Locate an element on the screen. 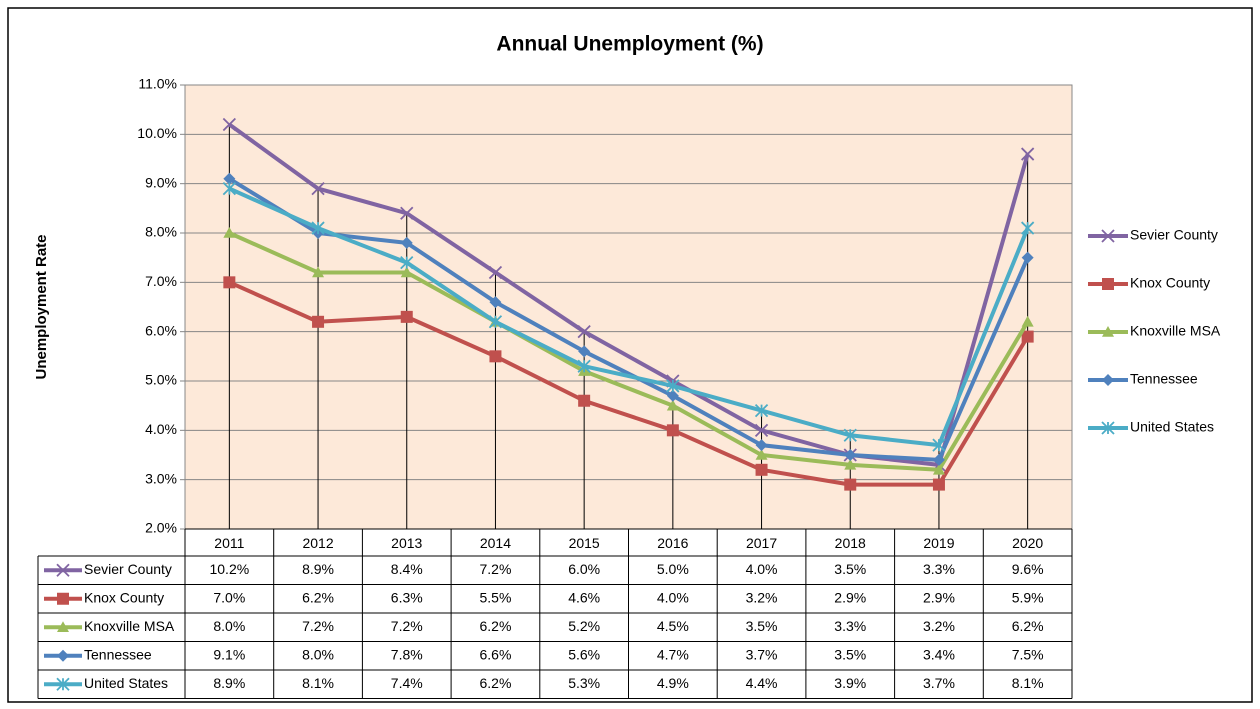  table-cell: 5.6% is located at coordinates (584, 654).